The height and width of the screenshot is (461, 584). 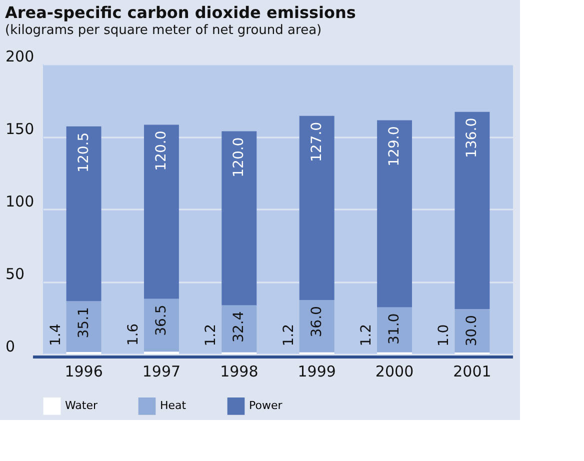 I want to click on data-label: 1.4, so click(x=56, y=335).